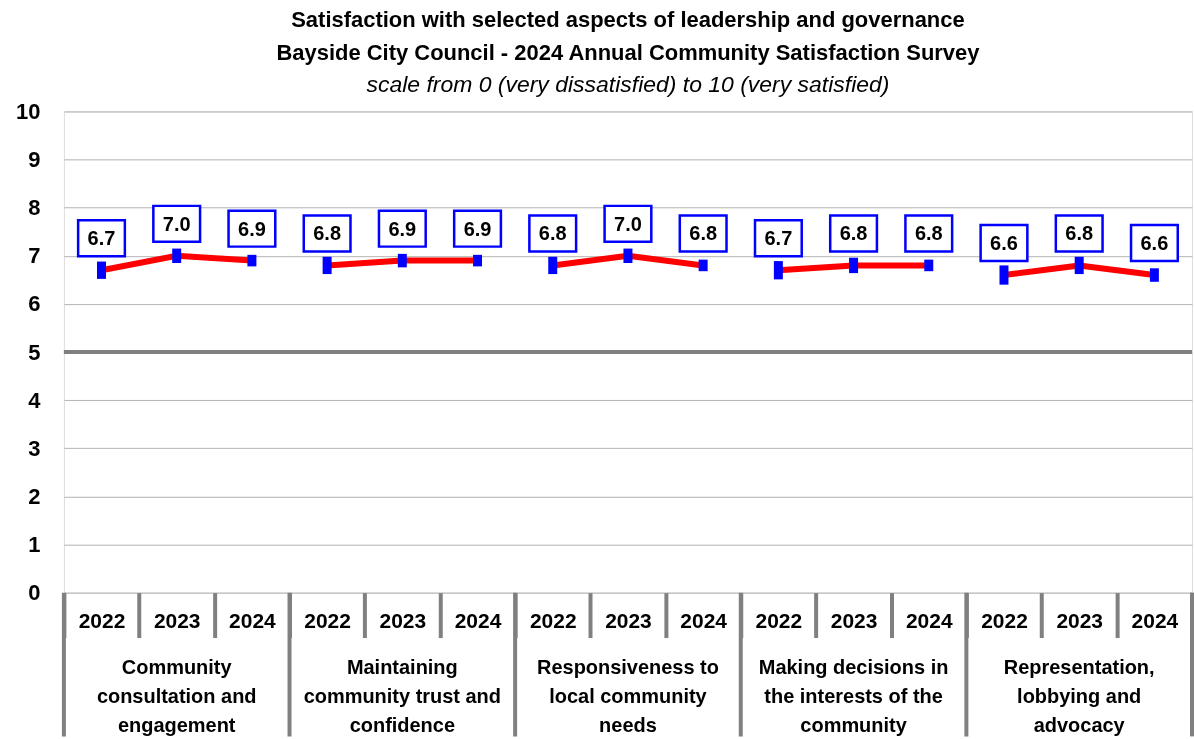 Image resolution: width=1194 pixels, height=739 pixels. I want to click on y-tick-label: 3, so click(34, 448).